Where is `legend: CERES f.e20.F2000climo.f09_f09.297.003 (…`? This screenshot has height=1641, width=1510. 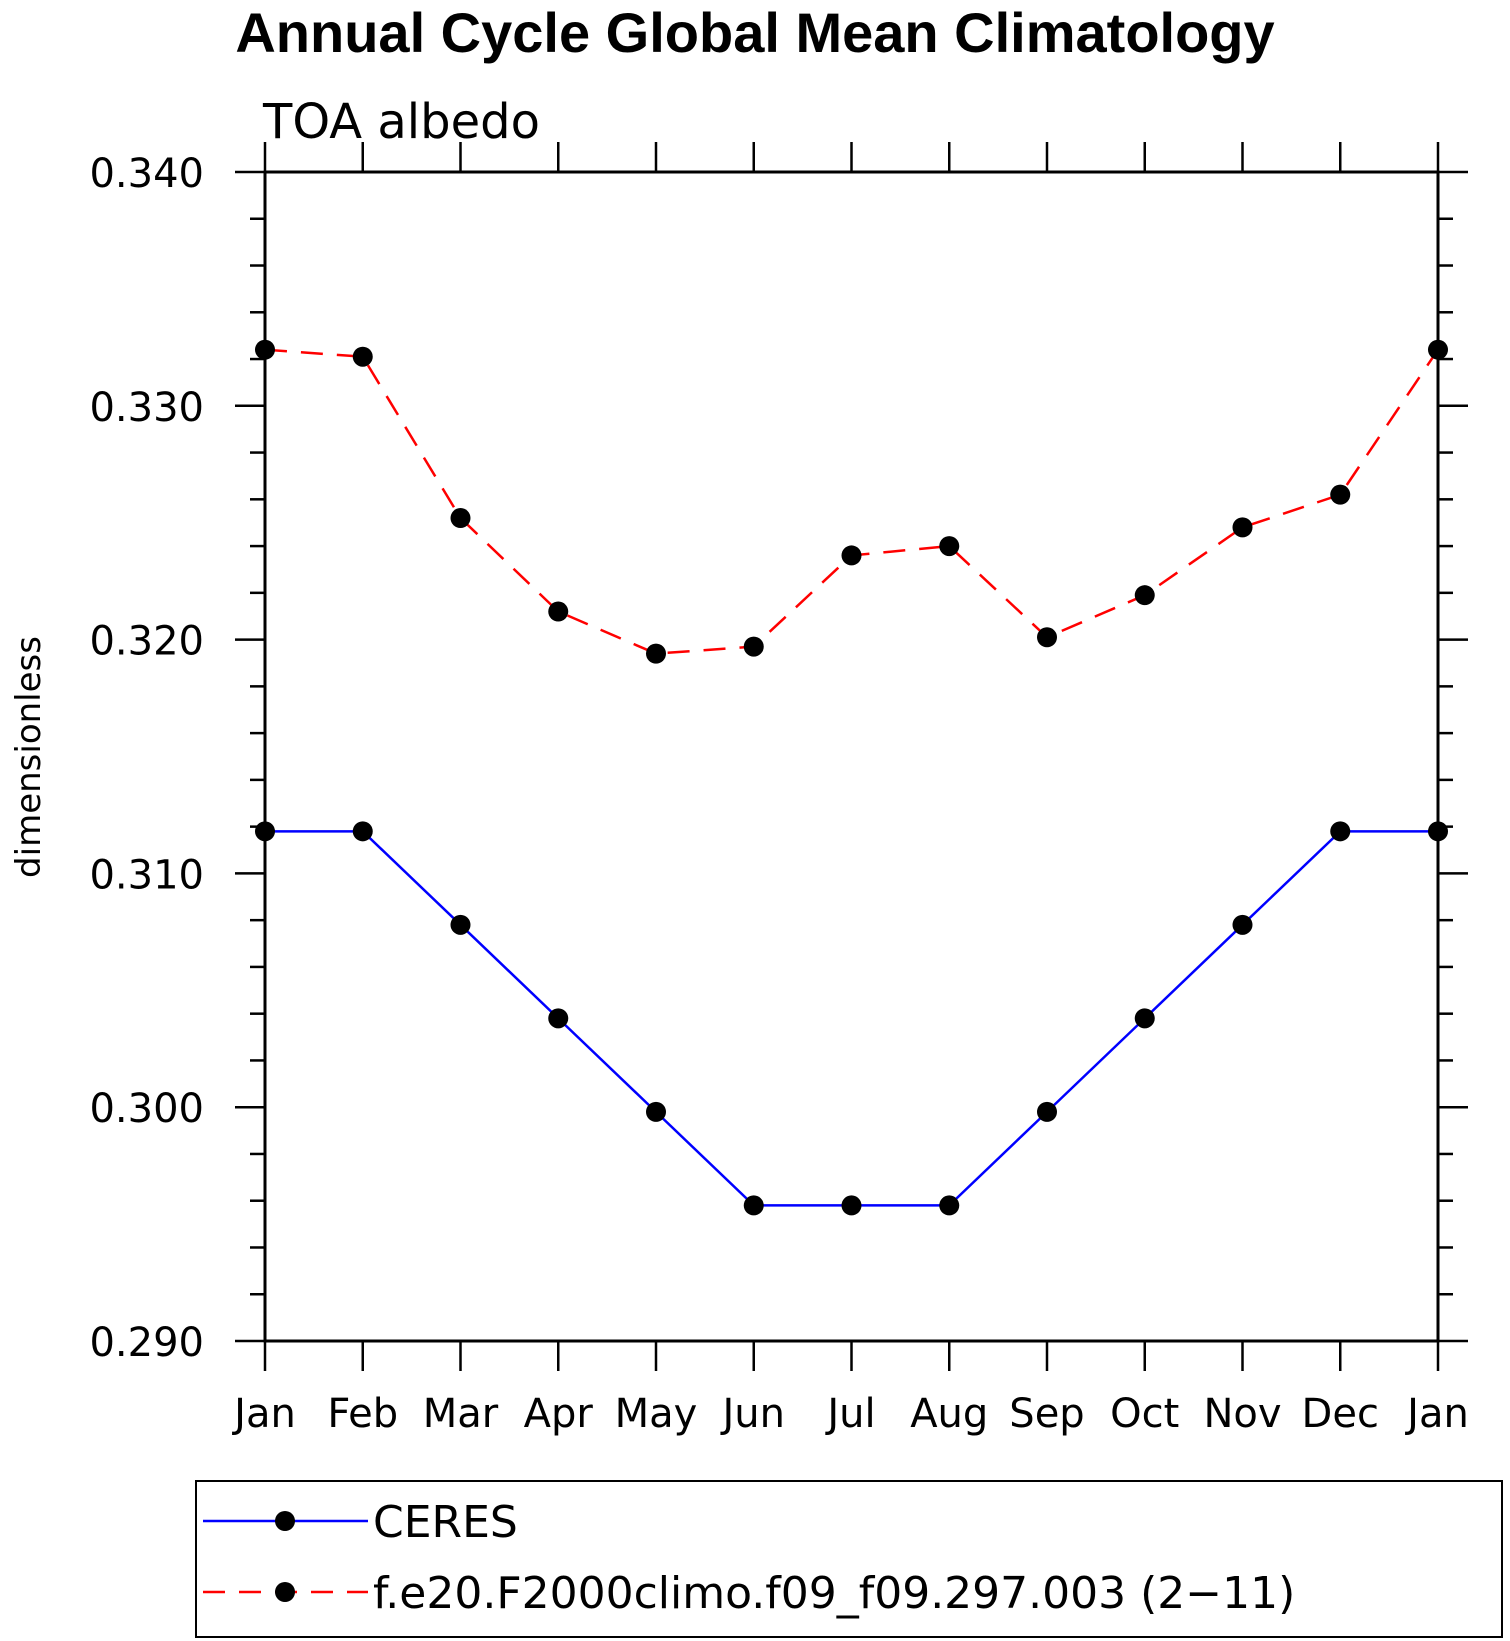 legend: CERES f.e20.F2000climo.f09_f09.297.003 (… is located at coordinates (849, 1559).